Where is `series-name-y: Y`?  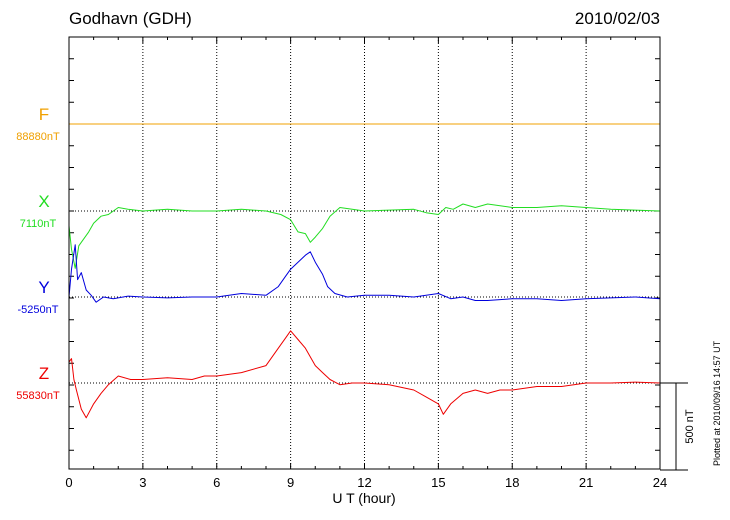
series-name-y: Y is located at coordinates (43, 287).